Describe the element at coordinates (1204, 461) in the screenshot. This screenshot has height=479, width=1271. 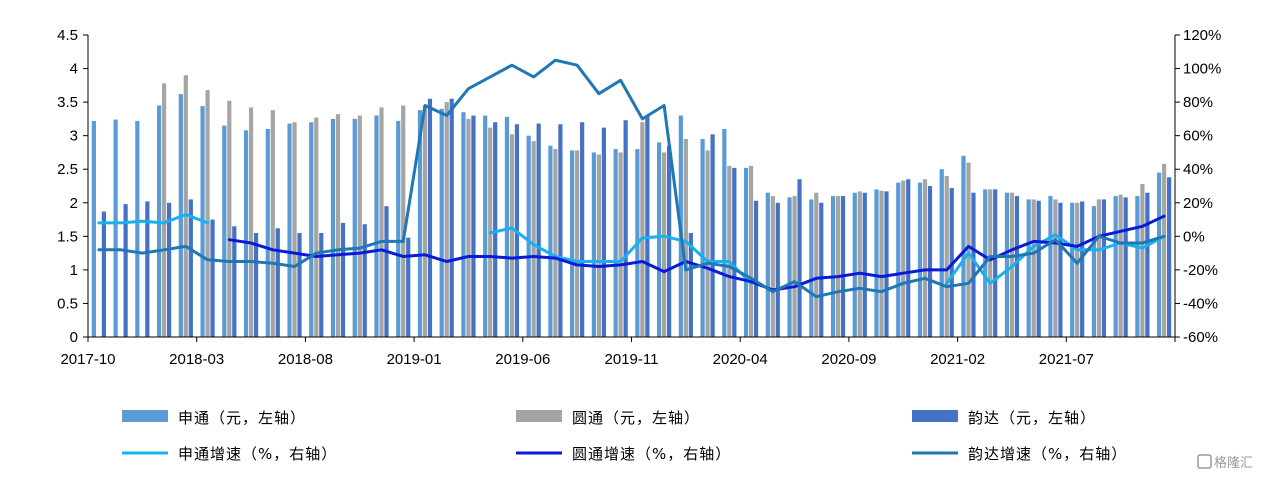
I see `gelonghui-logo-icon` at that location.